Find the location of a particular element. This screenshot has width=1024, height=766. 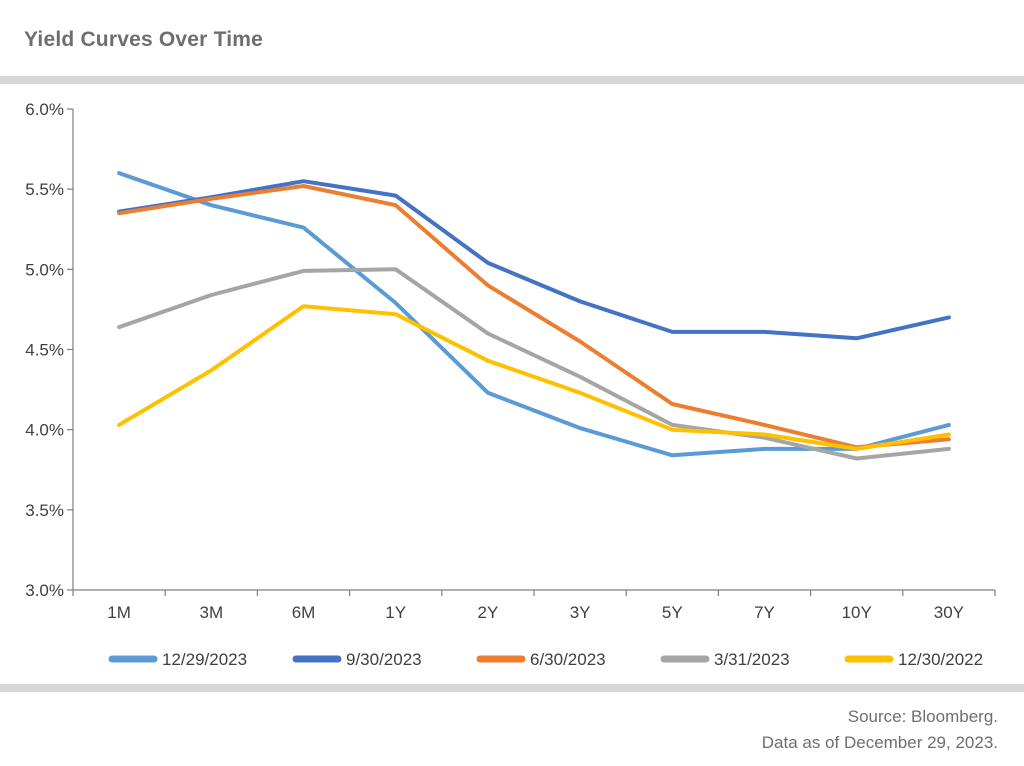

legend-label: 12/30/2022 is located at coordinates (940, 659).